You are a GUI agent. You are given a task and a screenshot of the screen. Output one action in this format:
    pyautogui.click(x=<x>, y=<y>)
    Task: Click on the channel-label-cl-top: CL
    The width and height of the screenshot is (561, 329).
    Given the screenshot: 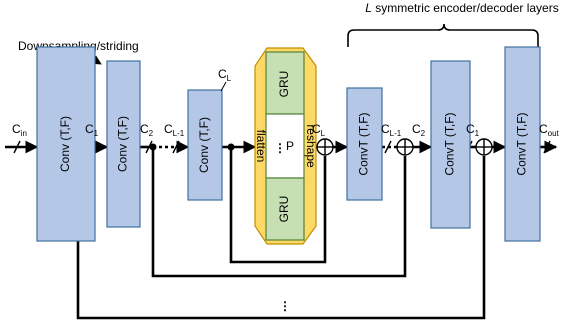 What is the action you would take?
    pyautogui.click(x=225, y=75)
    